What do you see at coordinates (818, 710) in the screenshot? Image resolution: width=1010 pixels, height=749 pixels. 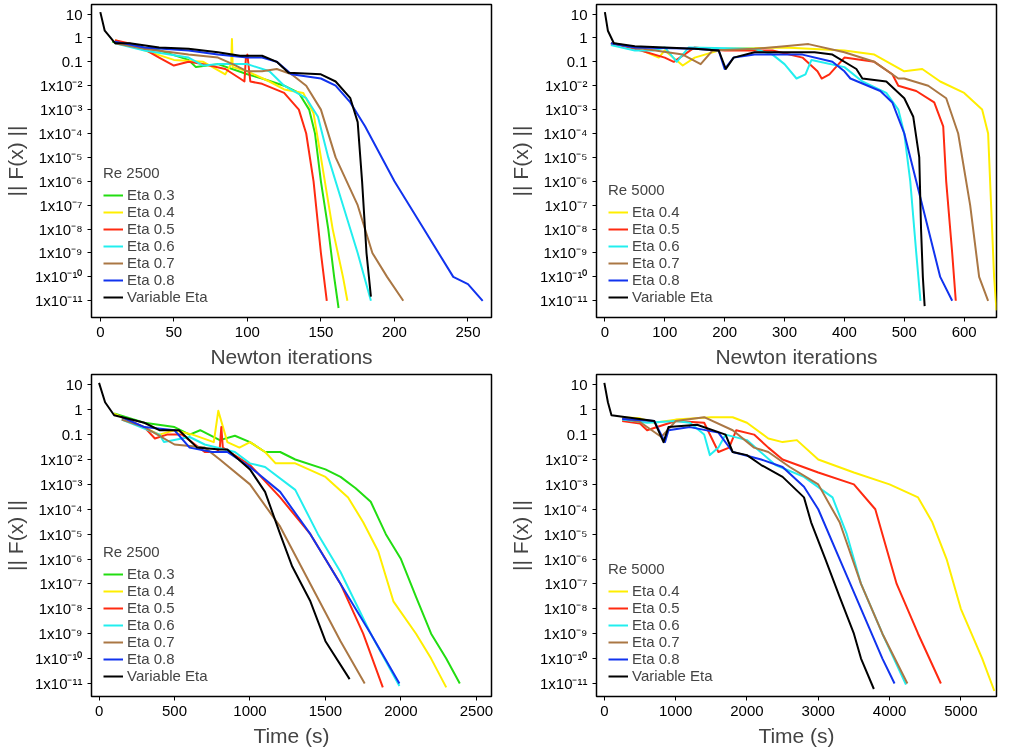 I see `x-tick-label: 3000` at bounding box center [818, 710].